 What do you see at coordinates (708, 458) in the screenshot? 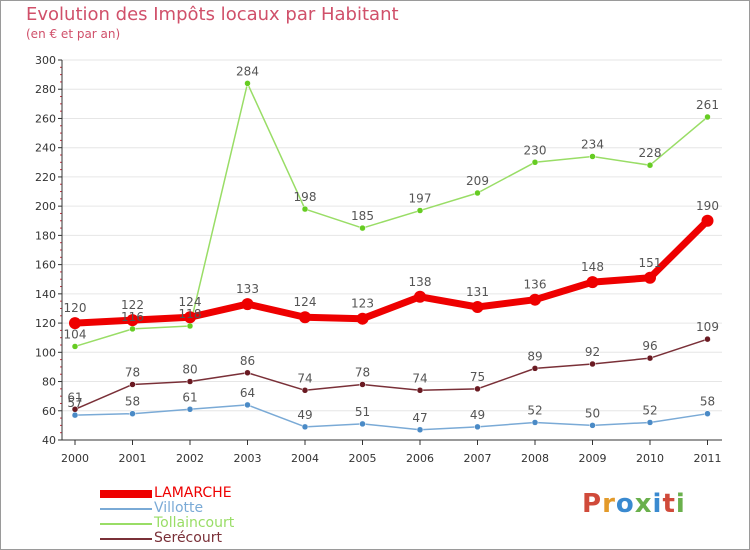
I see `x-tick-label: 2011` at bounding box center [708, 458].